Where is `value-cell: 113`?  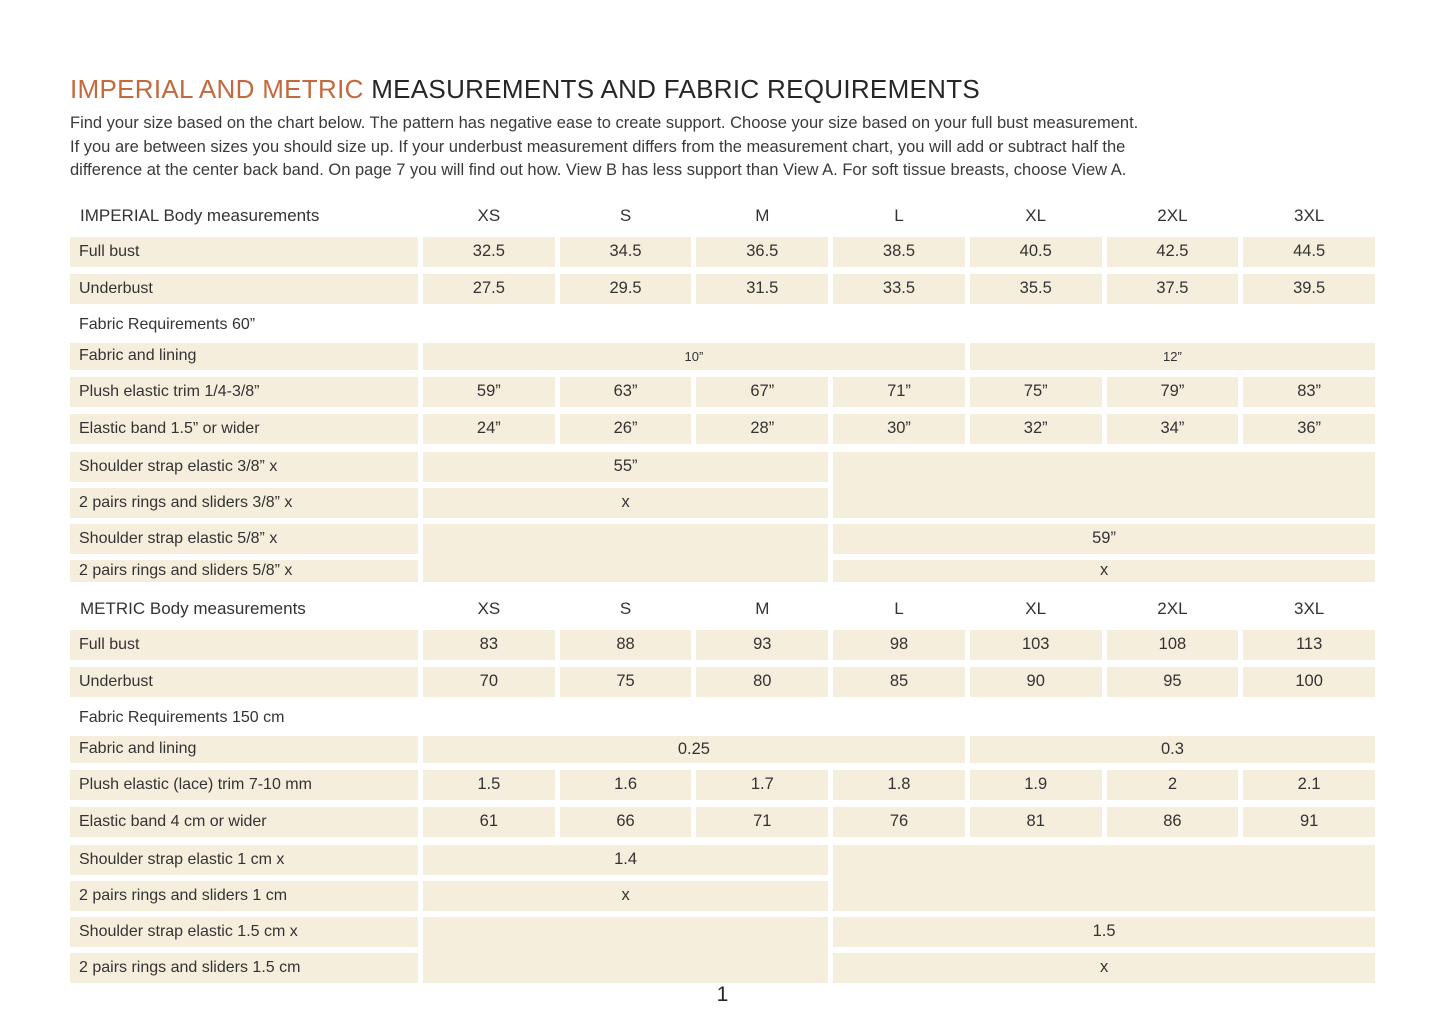
value-cell: 113 is located at coordinates (1309, 644).